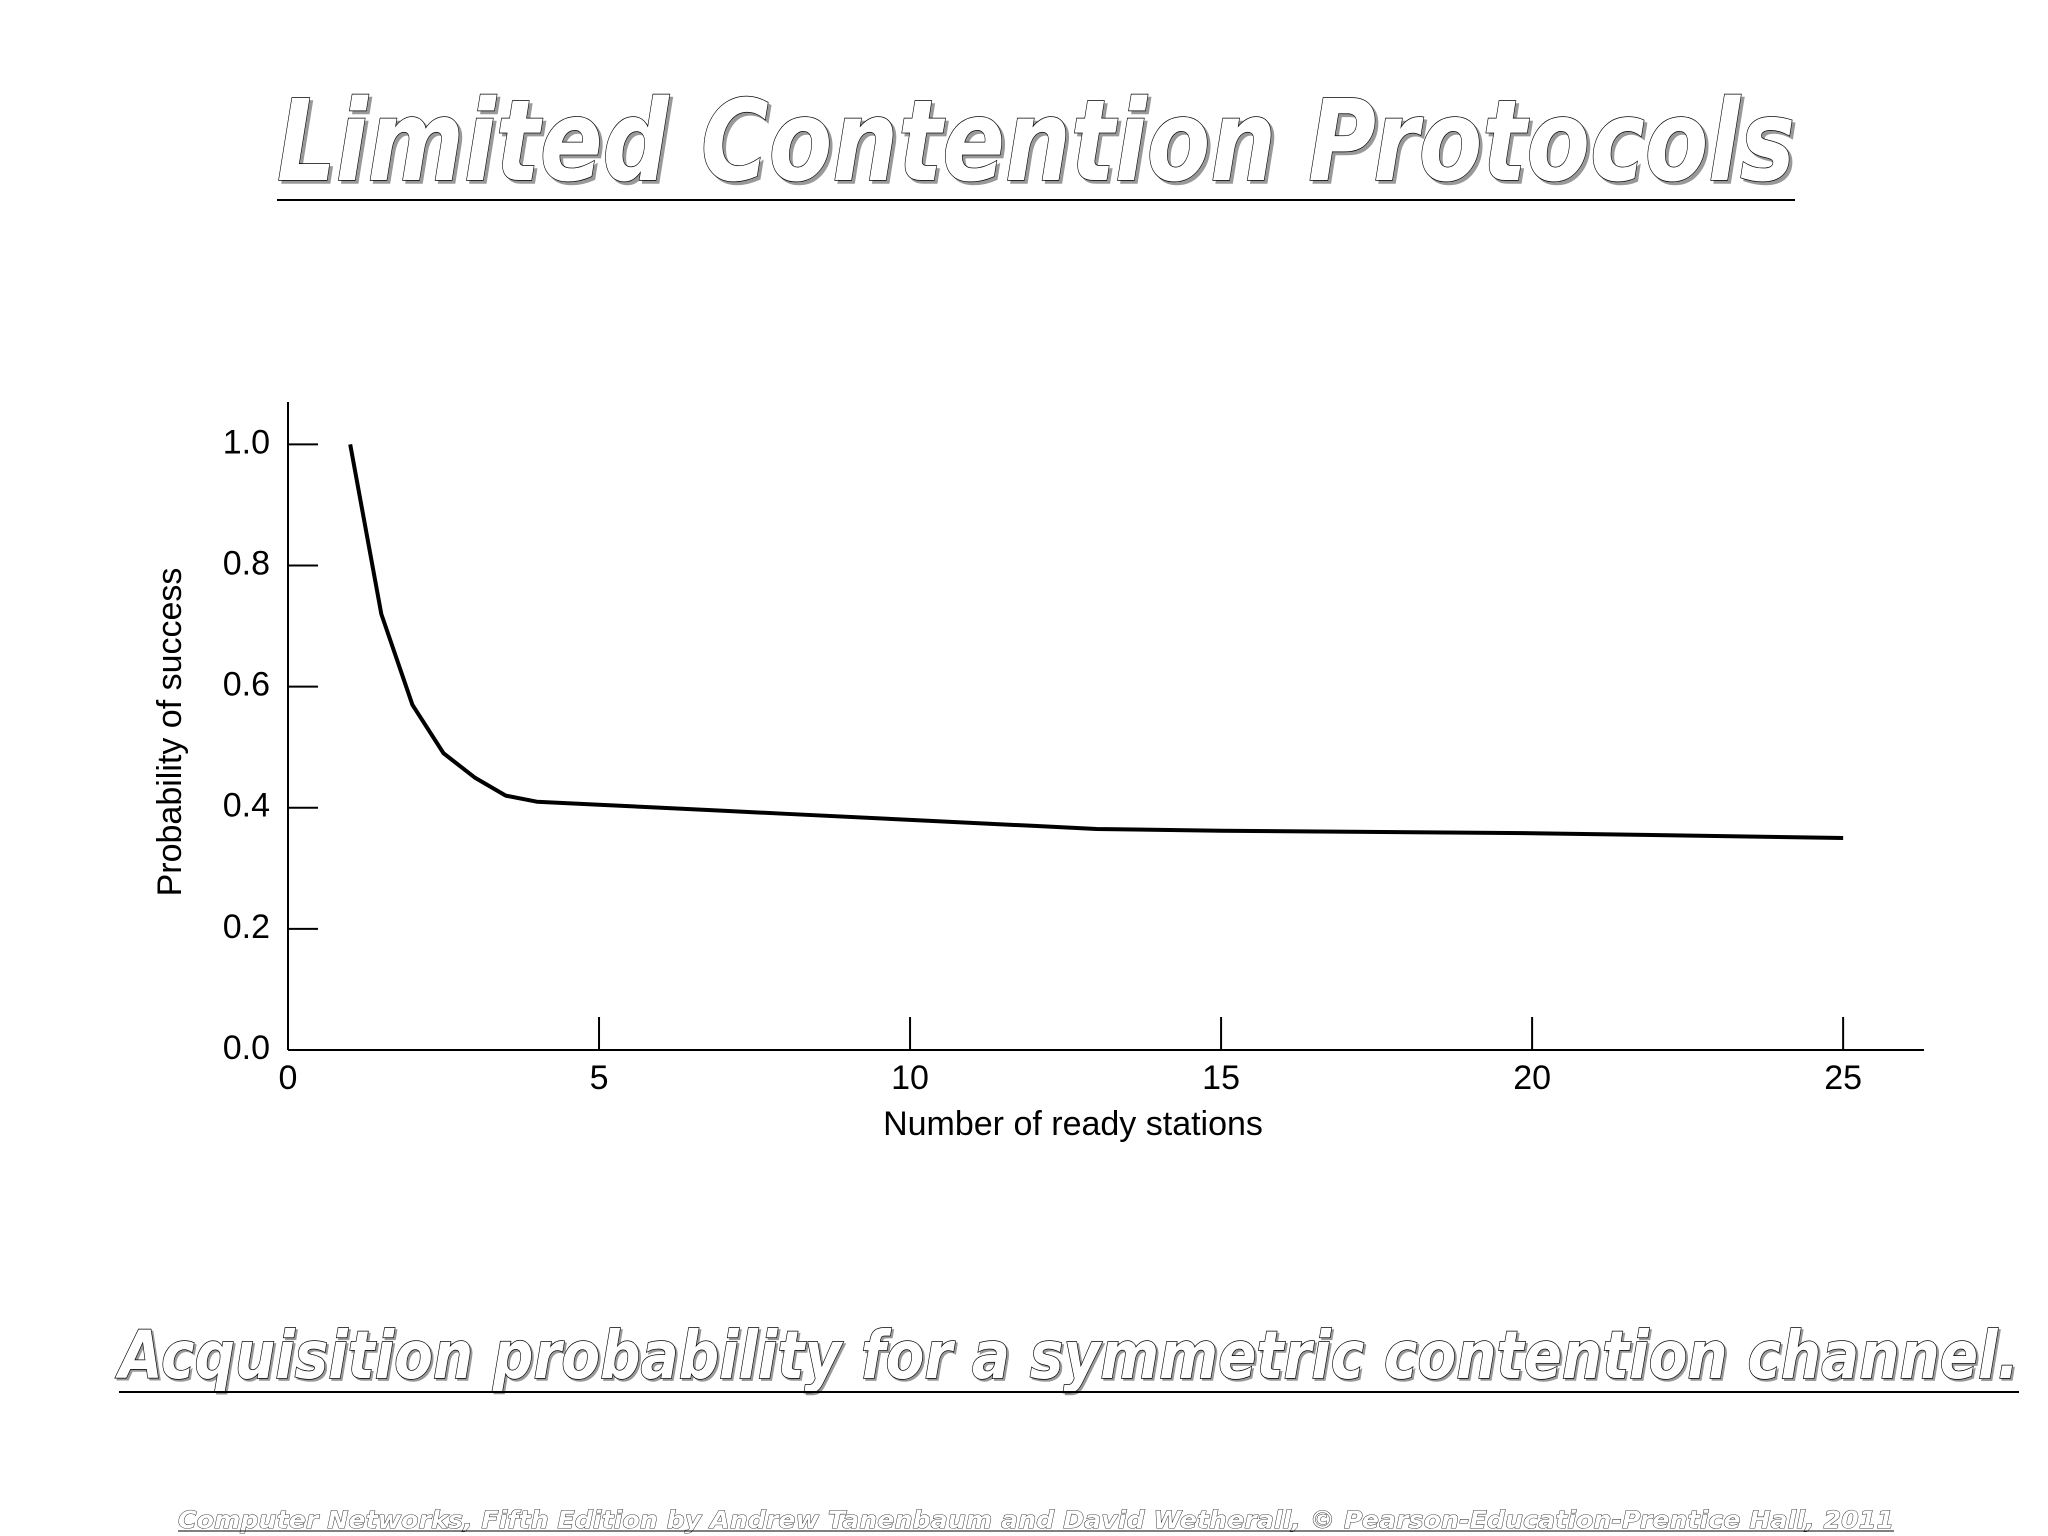 This screenshot has width=2048, height=1536. I want to click on x-tick-label: 25, so click(1843, 1078).